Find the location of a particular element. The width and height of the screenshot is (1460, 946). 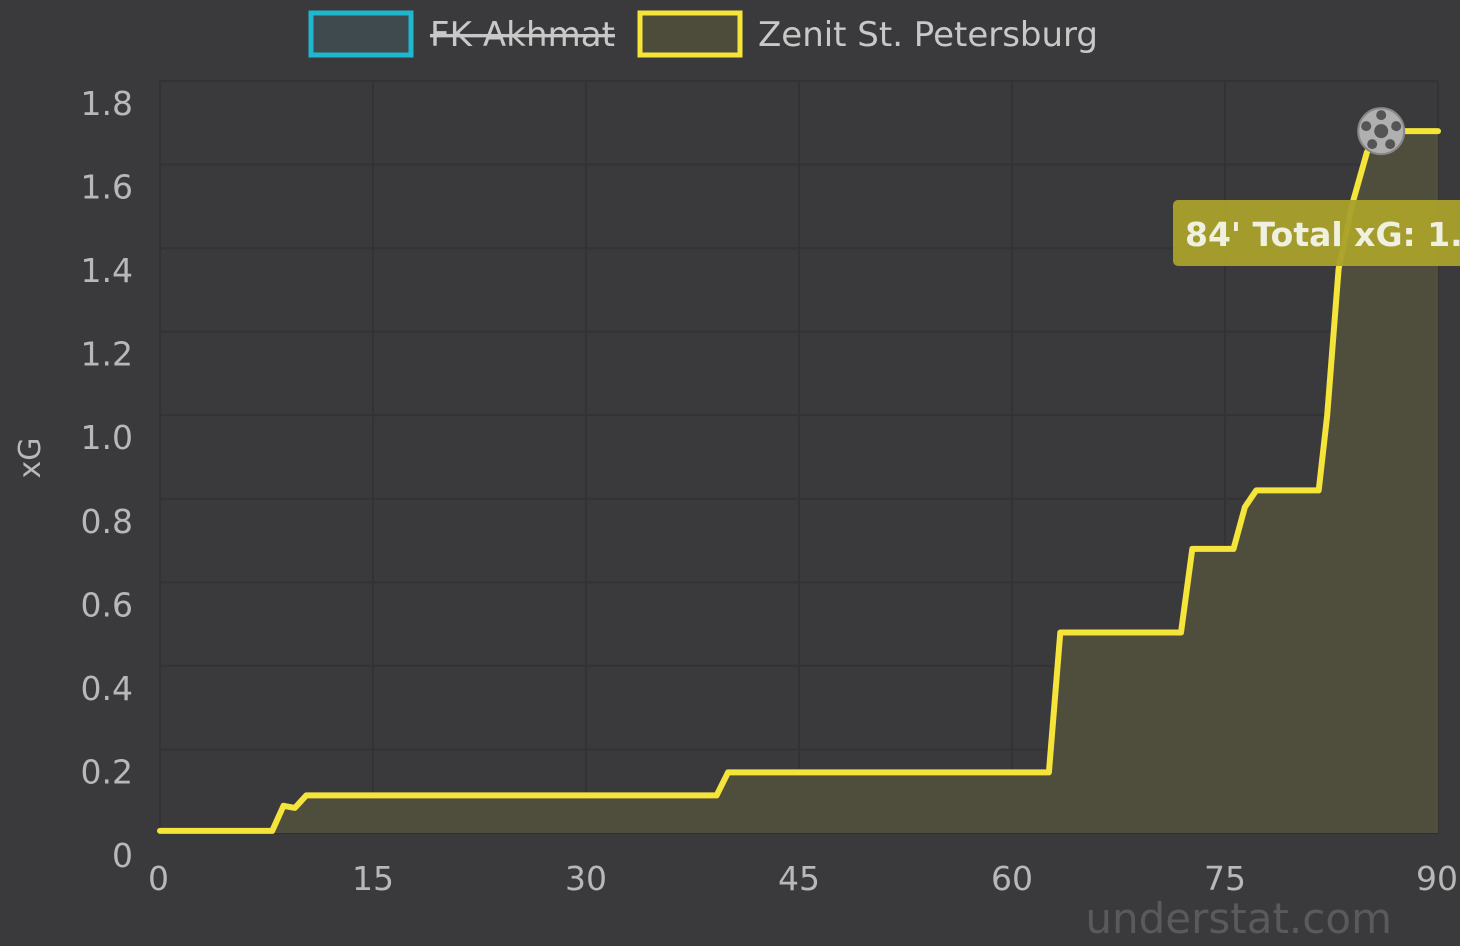

x-tick-label: 15 is located at coordinates (373, 878).